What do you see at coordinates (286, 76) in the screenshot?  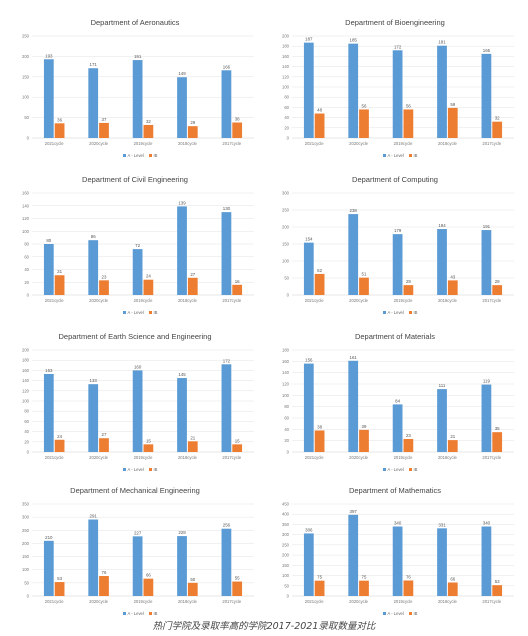 I see `y-tick-label: 120` at bounding box center [286, 76].